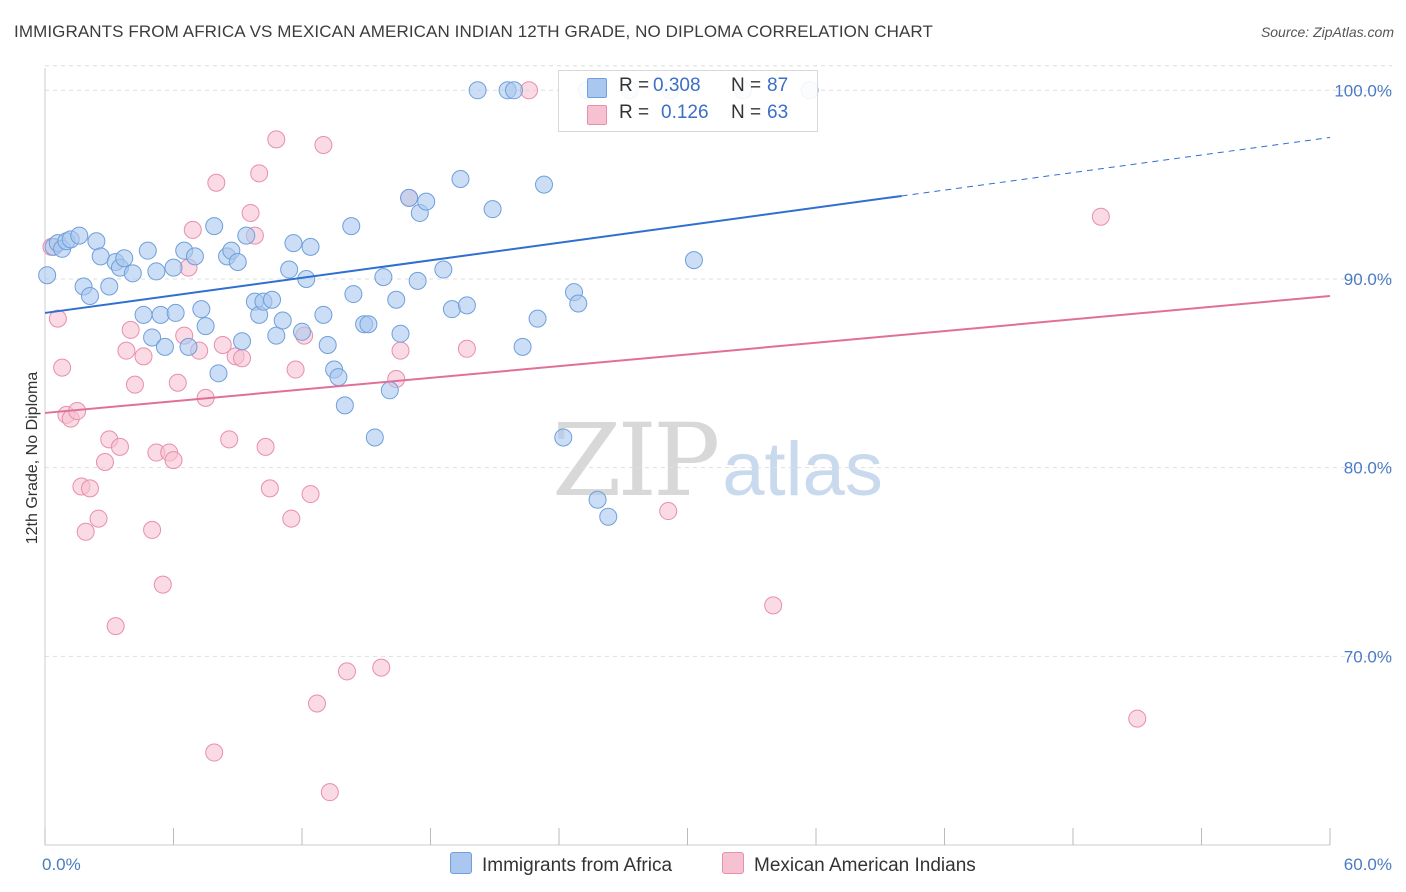 This screenshot has height=892, width=1406. What do you see at coordinates (597, 115) in the screenshot?
I see `legend-swatch-pink` at bounding box center [597, 115].